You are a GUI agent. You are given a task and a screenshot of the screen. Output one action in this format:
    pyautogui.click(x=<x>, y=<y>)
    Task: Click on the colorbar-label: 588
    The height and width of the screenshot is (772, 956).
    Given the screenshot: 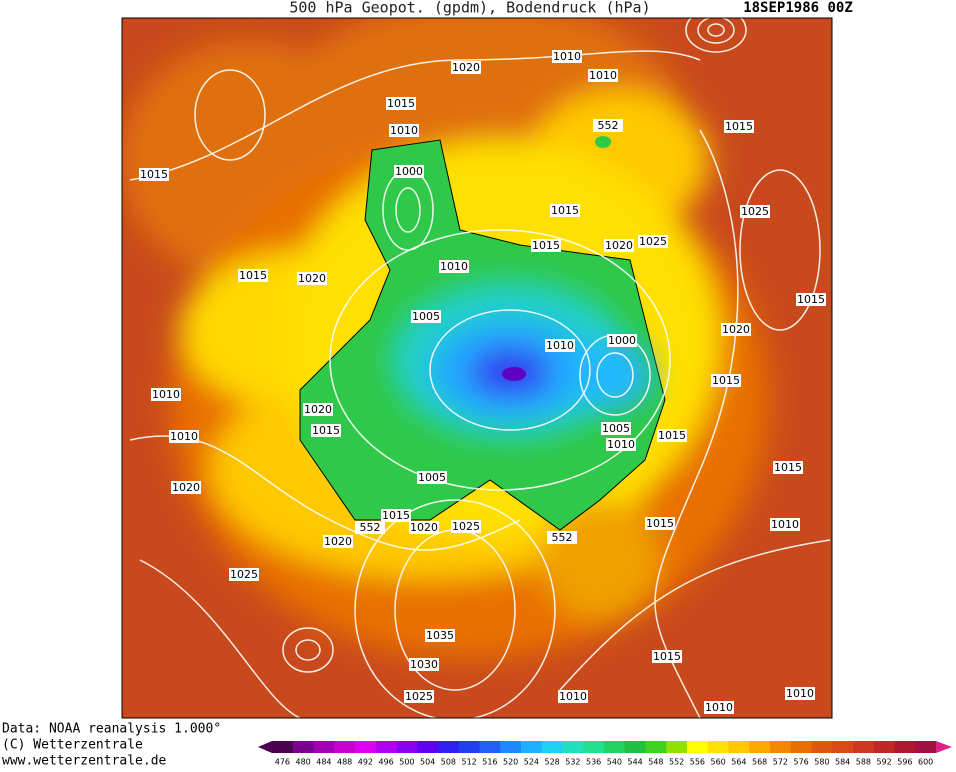 What is the action you would take?
    pyautogui.click(x=863, y=762)
    